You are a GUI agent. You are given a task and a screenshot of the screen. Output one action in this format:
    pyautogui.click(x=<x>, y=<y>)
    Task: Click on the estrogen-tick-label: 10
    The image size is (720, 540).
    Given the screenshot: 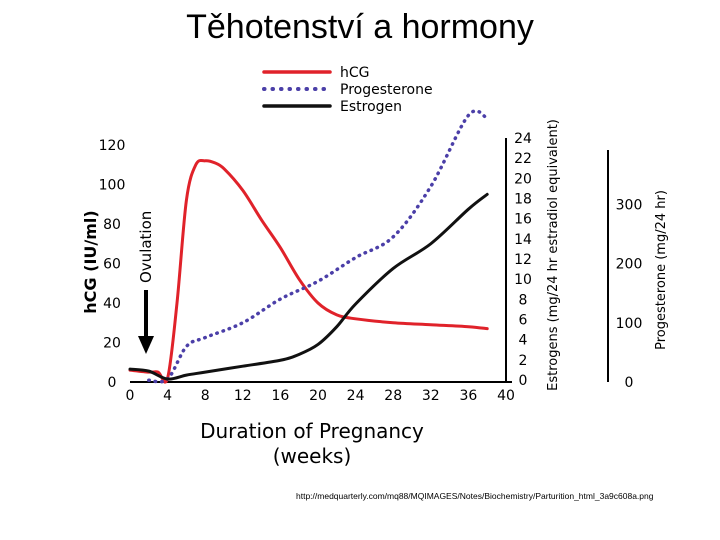 What is the action you would take?
    pyautogui.click(x=523, y=280)
    